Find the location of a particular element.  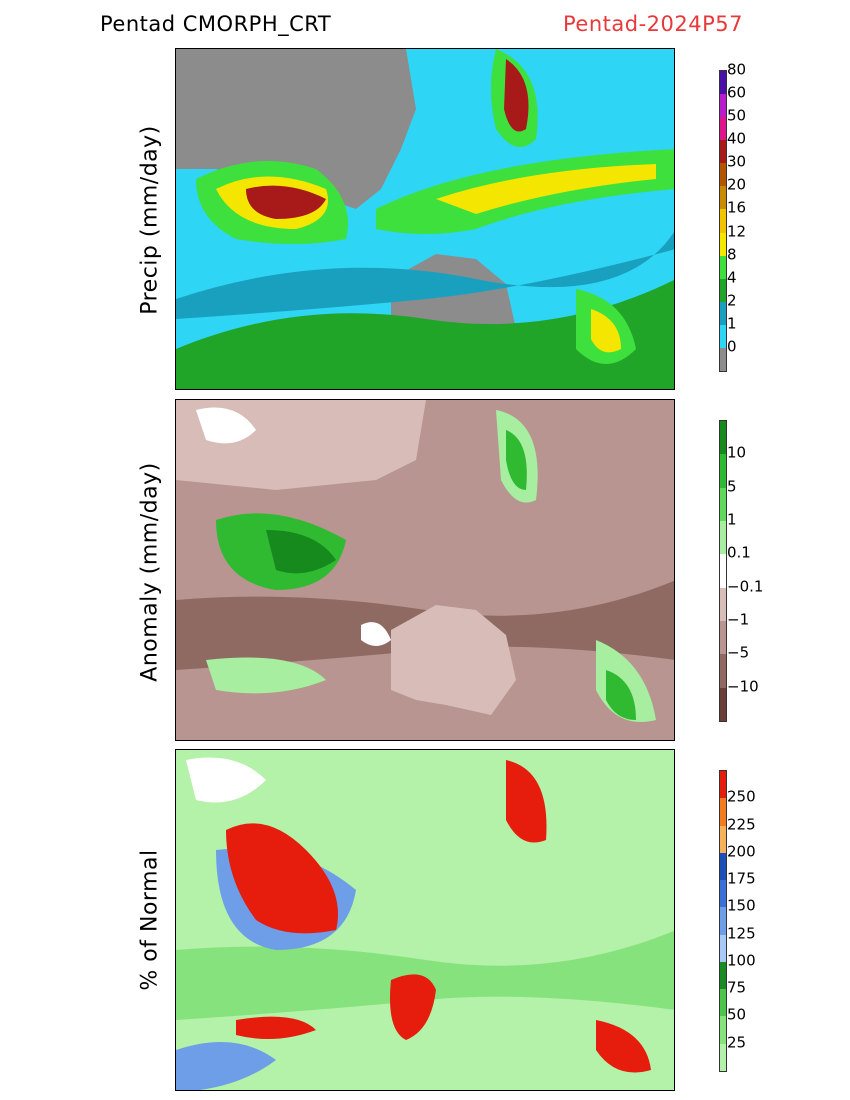

precip-rain-se-core is located at coordinates (606, 331).